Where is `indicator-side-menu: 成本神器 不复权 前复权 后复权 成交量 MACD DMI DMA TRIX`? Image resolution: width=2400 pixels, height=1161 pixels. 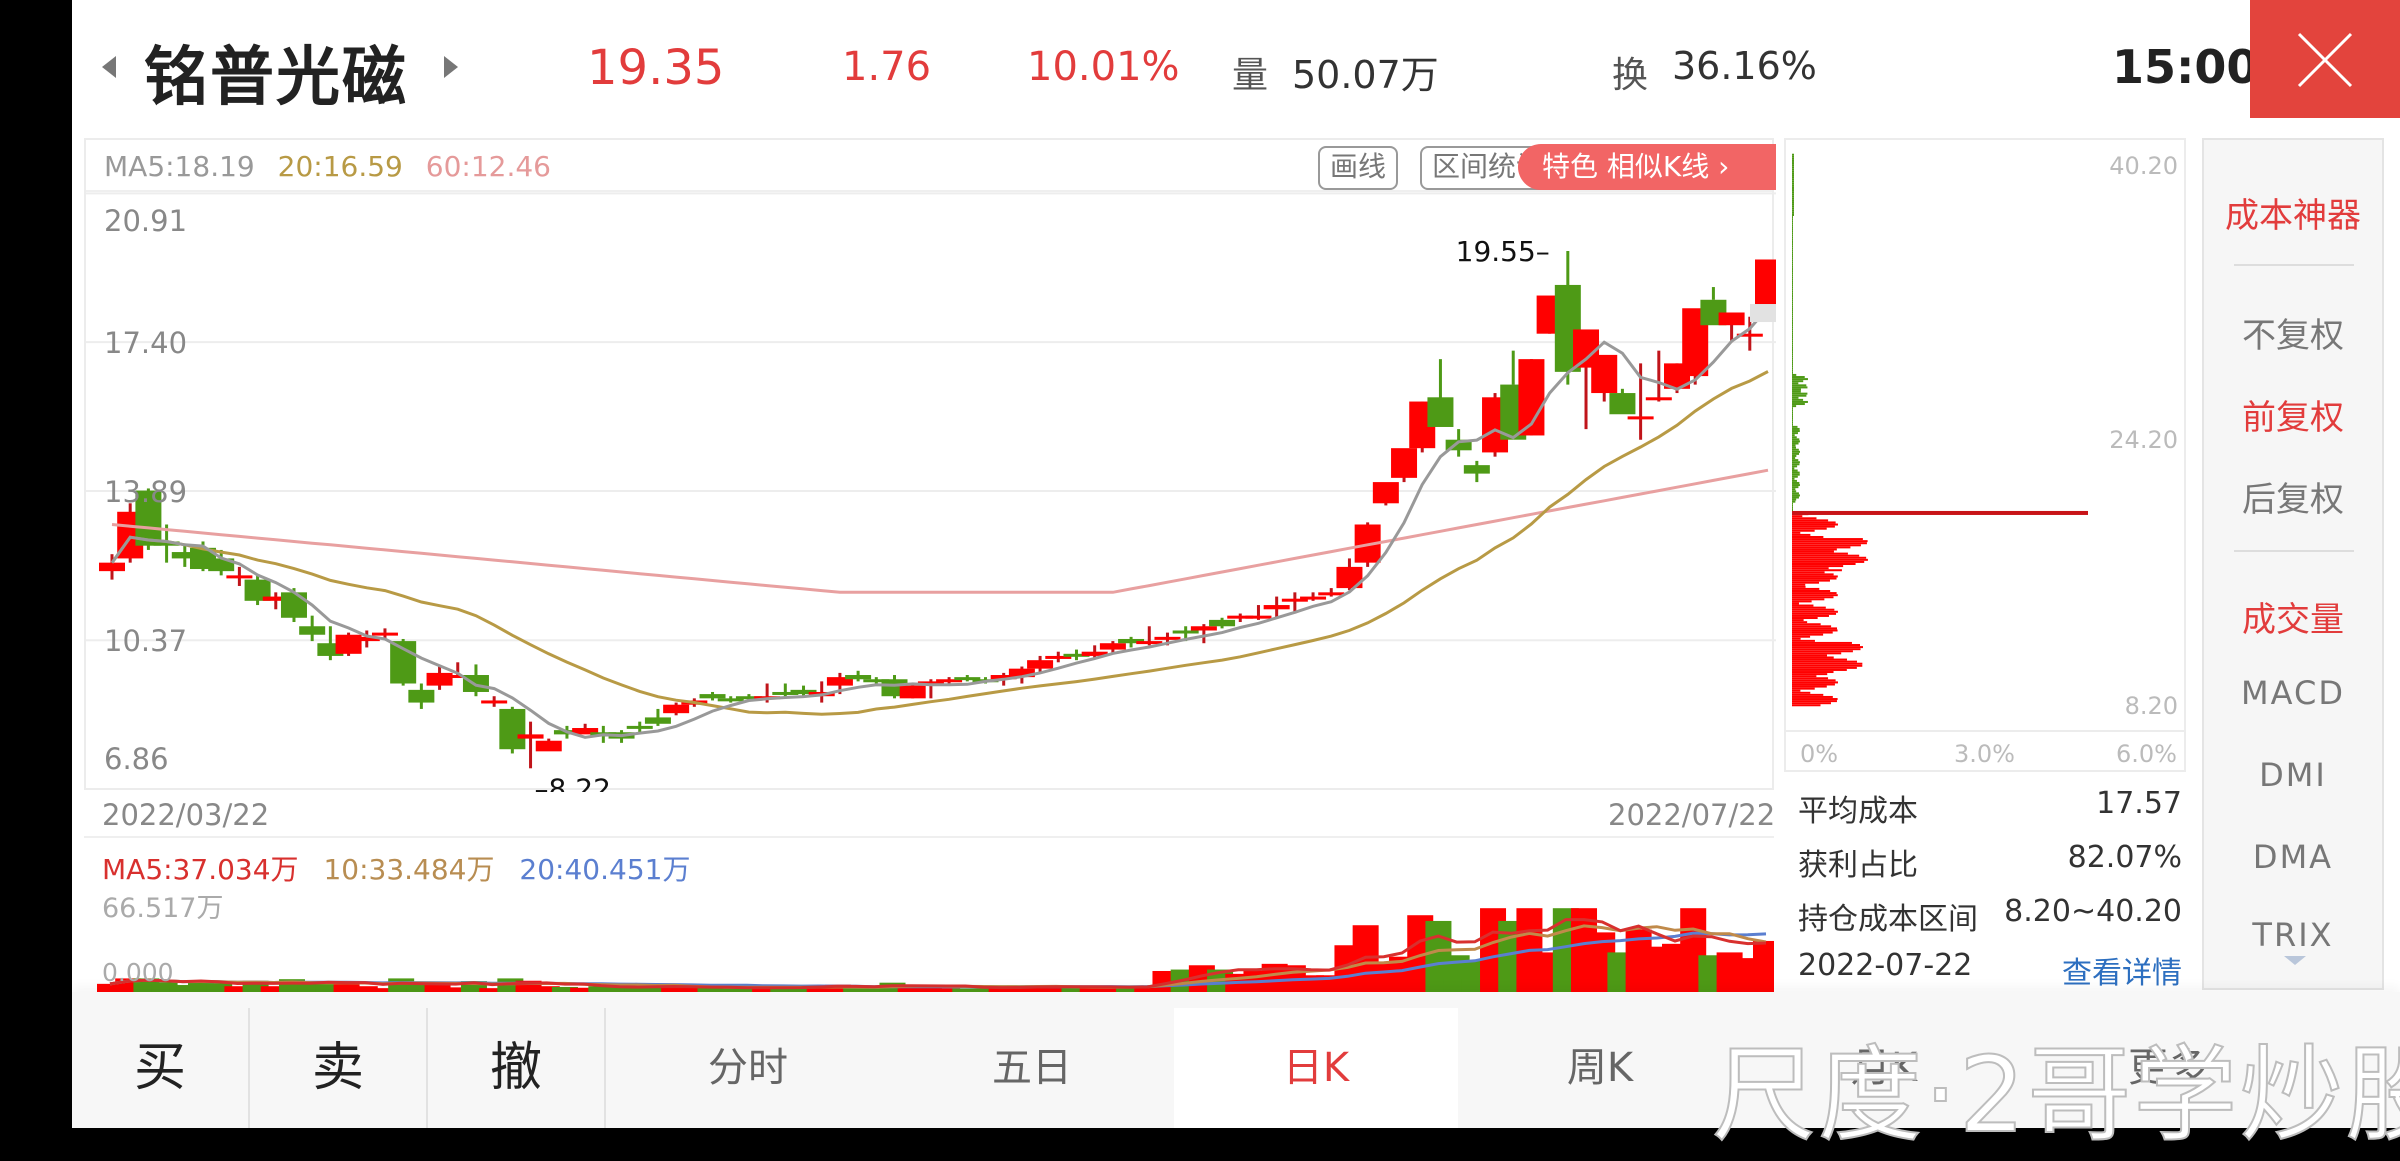
indicator-side-menu: 成本神器 不复权 前复权 后复权 成交量 MACD DMI DMA TRIX is located at coordinates (2293, 564).